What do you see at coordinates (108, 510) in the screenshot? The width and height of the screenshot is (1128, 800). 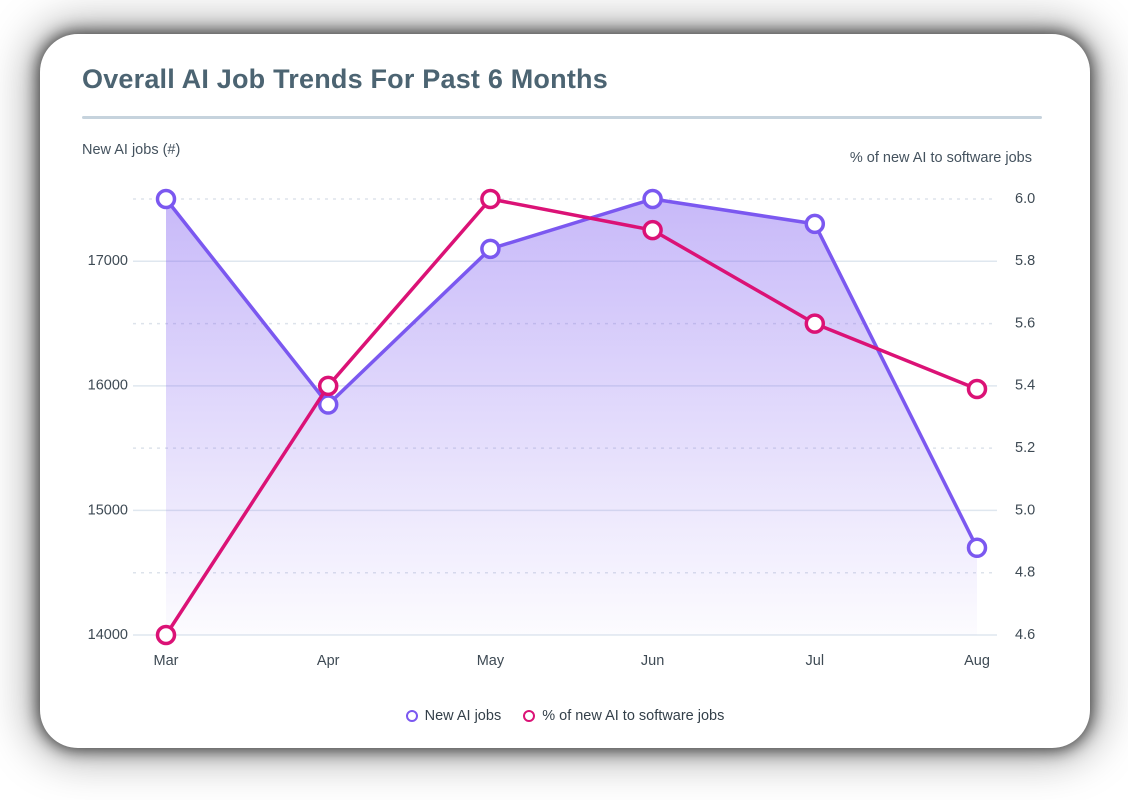 I see `left-tick-label: 15000` at bounding box center [108, 510].